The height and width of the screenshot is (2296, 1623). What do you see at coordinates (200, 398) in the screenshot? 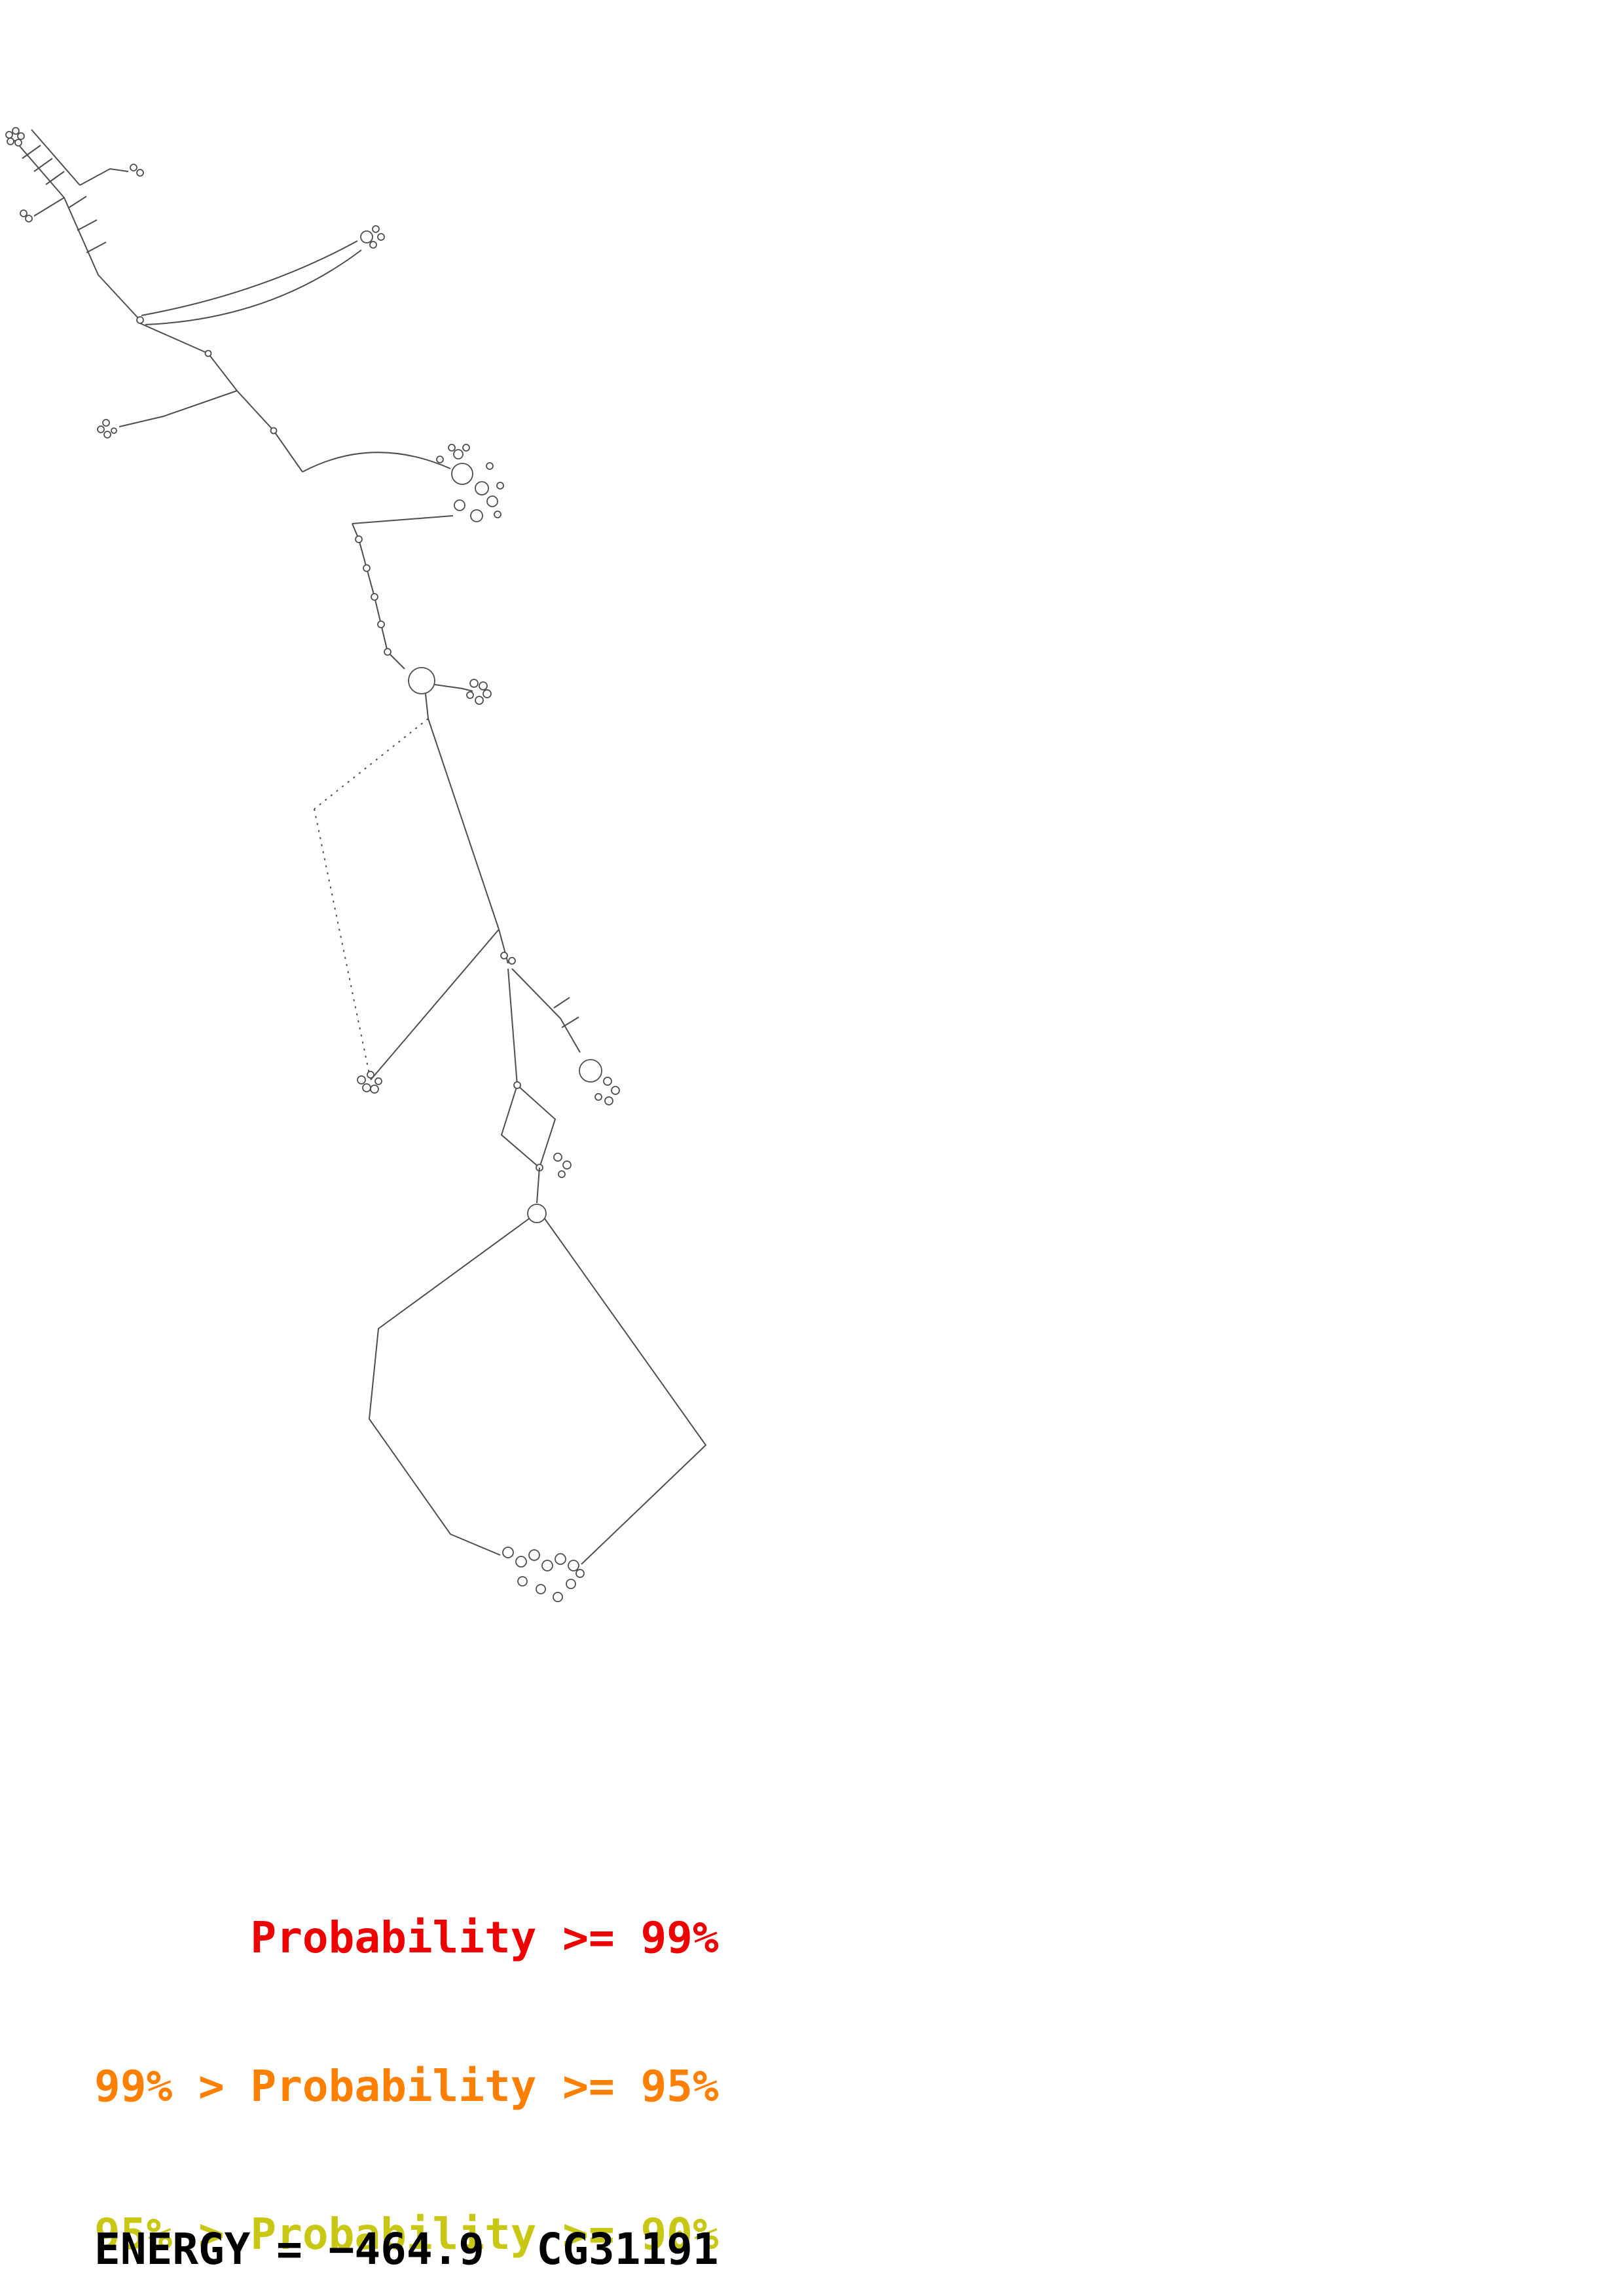
I see `main-chain-upper` at bounding box center [200, 398].